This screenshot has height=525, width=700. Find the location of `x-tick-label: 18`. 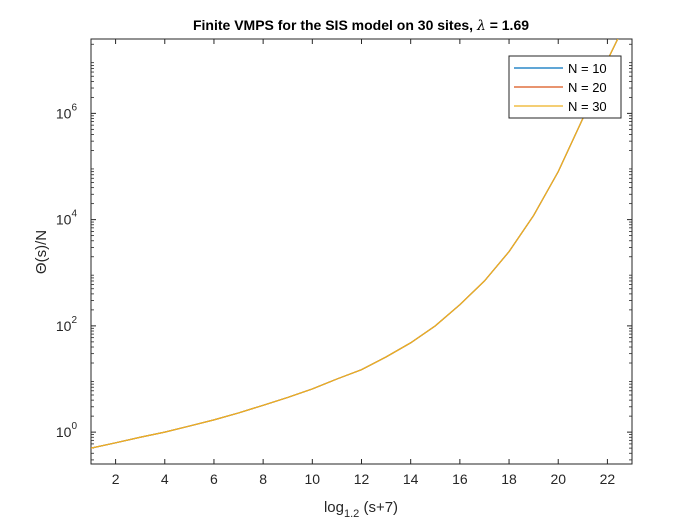

x-tick-label: 18 is located at coordinates (509, 479).